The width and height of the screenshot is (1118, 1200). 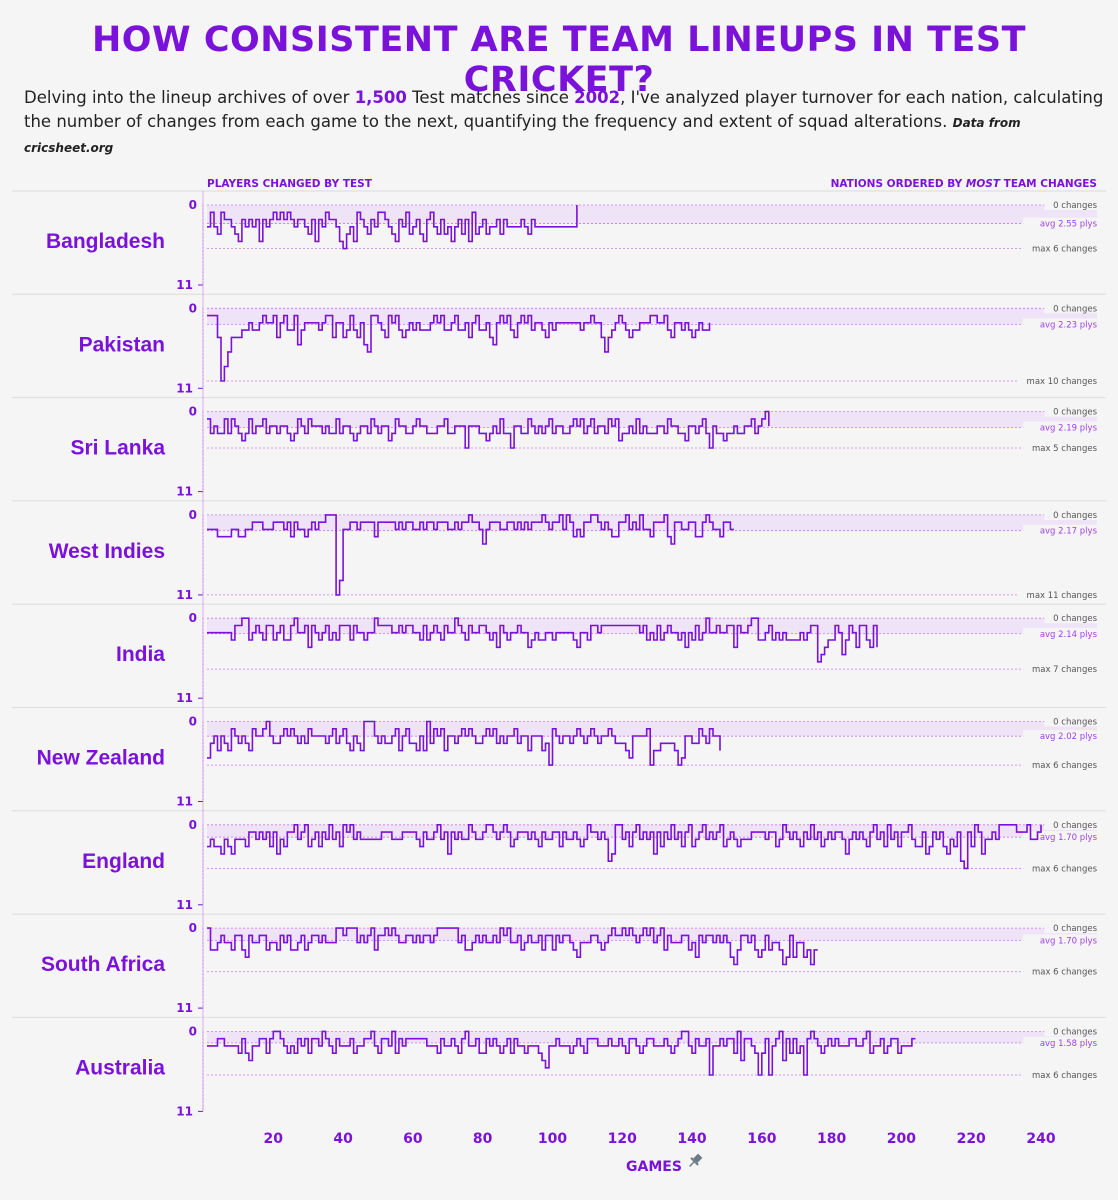 I want to click on x-tick-label: 140, so click(x=691, y=1139).